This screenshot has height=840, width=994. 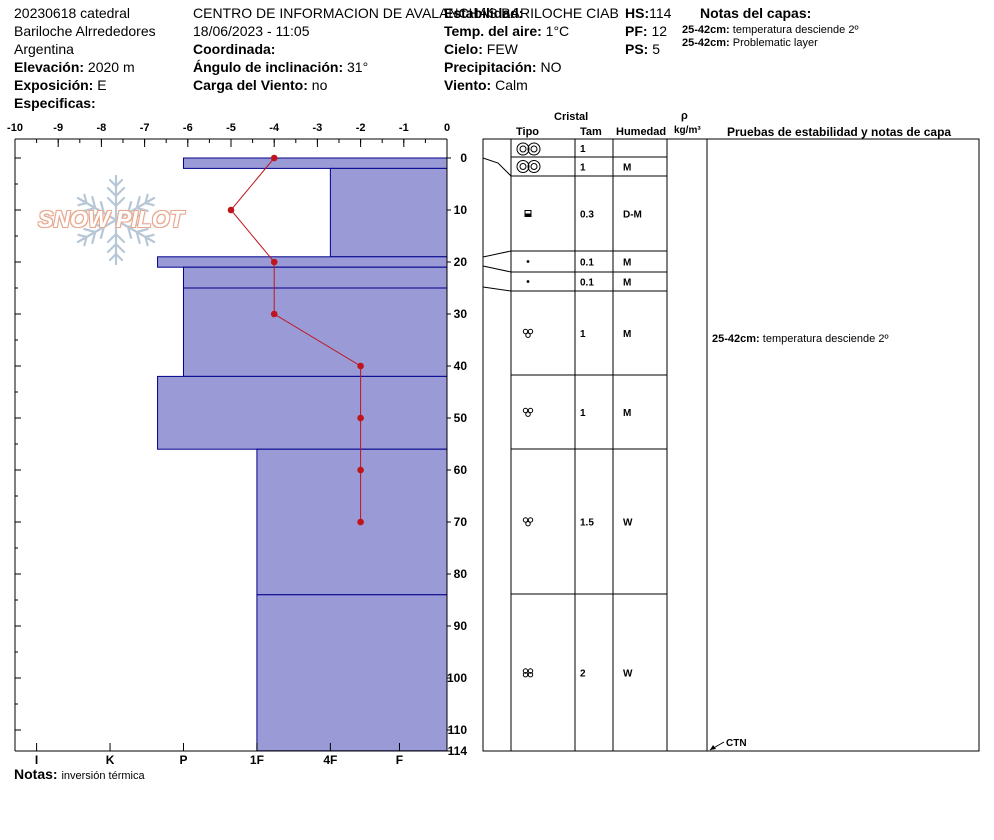 I want to click on table-size: 0.3, so click(x=587, y=215).